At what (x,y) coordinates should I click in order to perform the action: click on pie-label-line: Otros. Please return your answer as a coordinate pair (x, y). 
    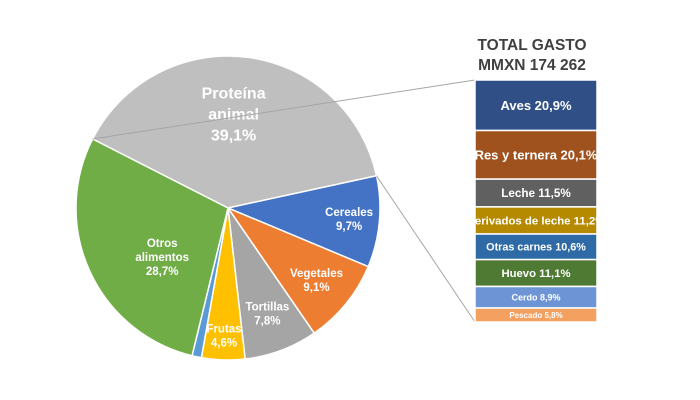
    Looking at the image, I should click on (162, 244).